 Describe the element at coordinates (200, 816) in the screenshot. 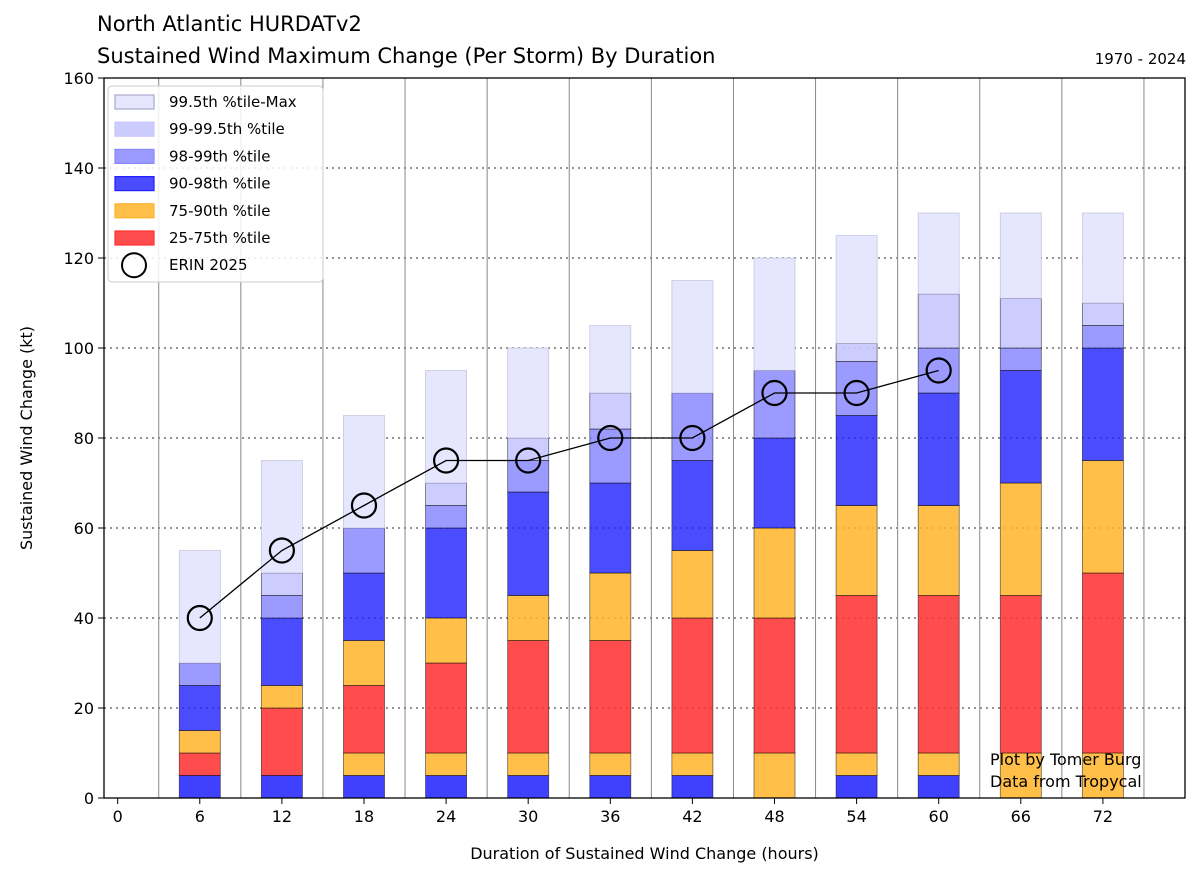

I see `x-tick-label: 6` at that location.